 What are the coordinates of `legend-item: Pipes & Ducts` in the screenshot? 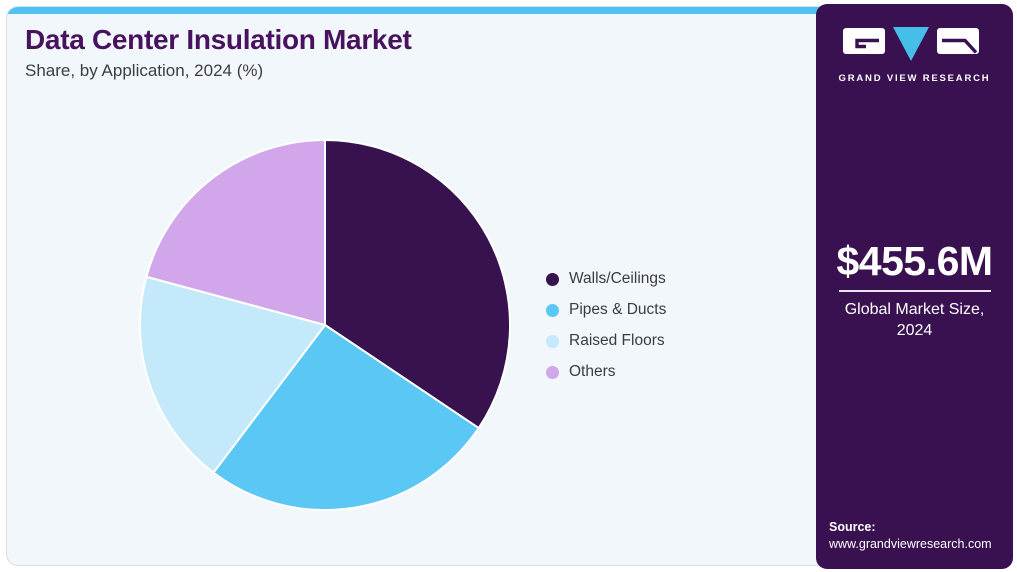 It's located at (606, 310).